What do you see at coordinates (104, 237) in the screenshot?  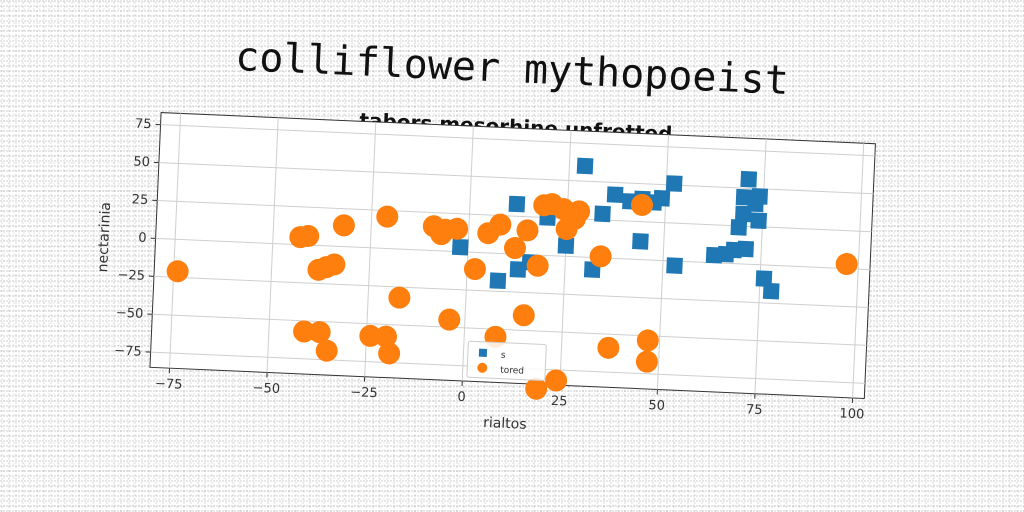 I see `y-axis-label: nectarinia` at bounding box center [104, 237].